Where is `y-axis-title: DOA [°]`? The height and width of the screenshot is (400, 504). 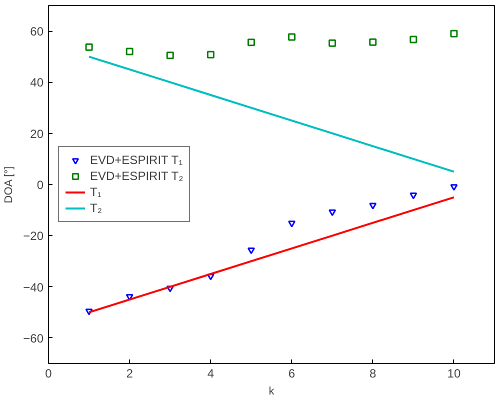
y-axis-title: DOA [°] is located at coordinates (9, 185).